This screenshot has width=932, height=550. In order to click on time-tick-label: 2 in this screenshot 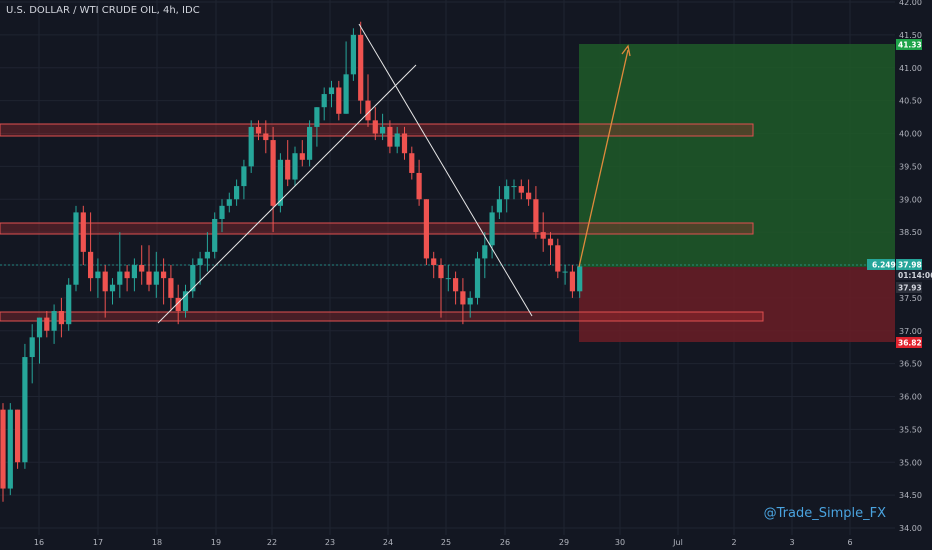, I will do `click(733, 542)`.